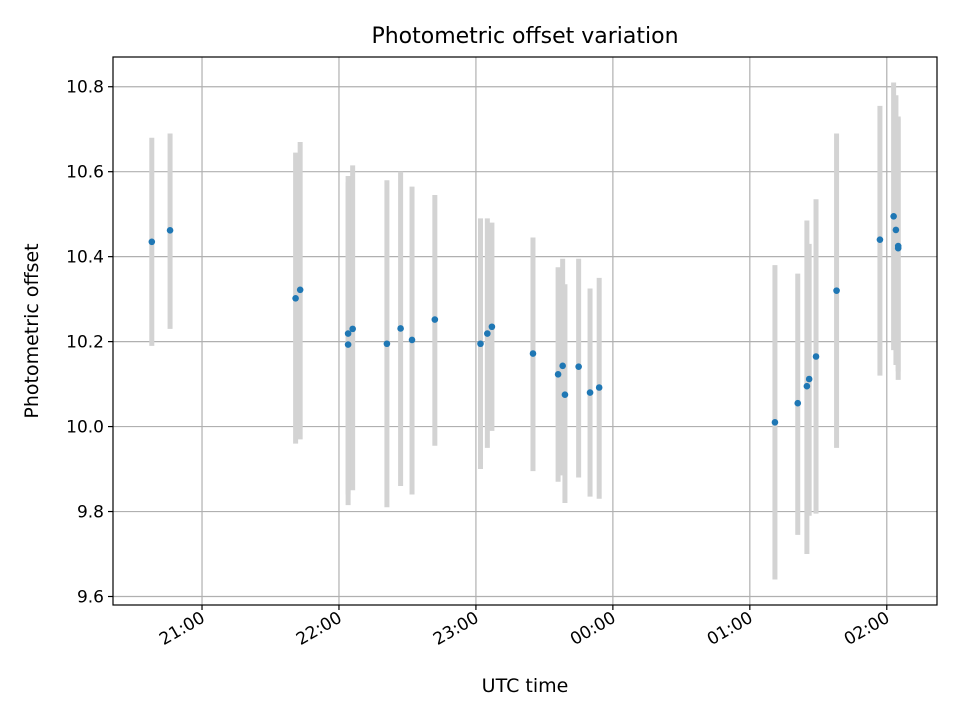 Image resolution: width=960 pixels, height=720 pixels. What do you see at coordinates (90, 513) in the screenshot?
I see `y-tick-label: 9.8` at bounding box center [90, 513].